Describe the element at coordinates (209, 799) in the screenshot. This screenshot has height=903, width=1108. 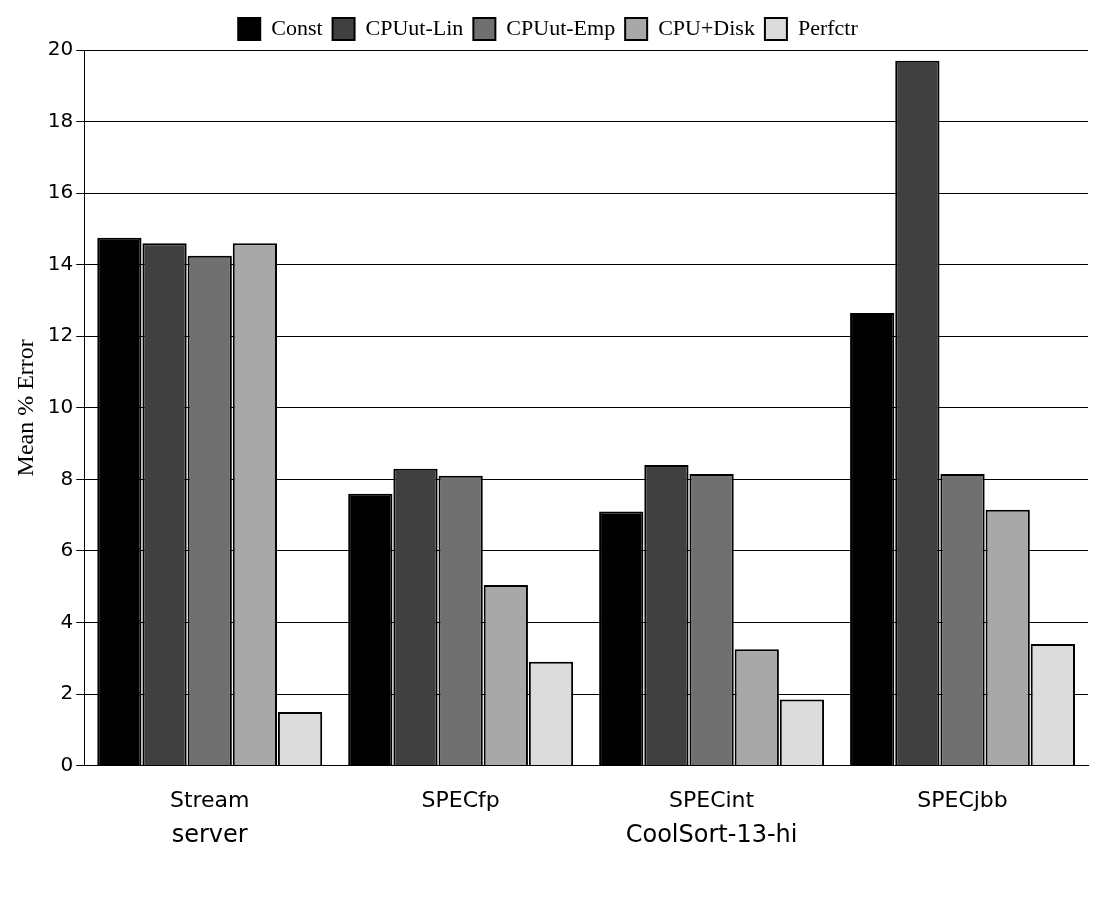
I see `x-tick-label: Stream` at that location.